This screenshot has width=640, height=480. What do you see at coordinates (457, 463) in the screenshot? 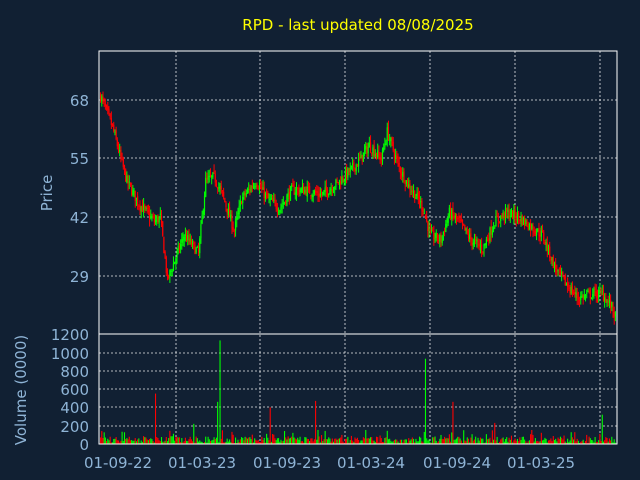
I see `x-tick-label: 01-09-24` at bounding box center [457, 463].